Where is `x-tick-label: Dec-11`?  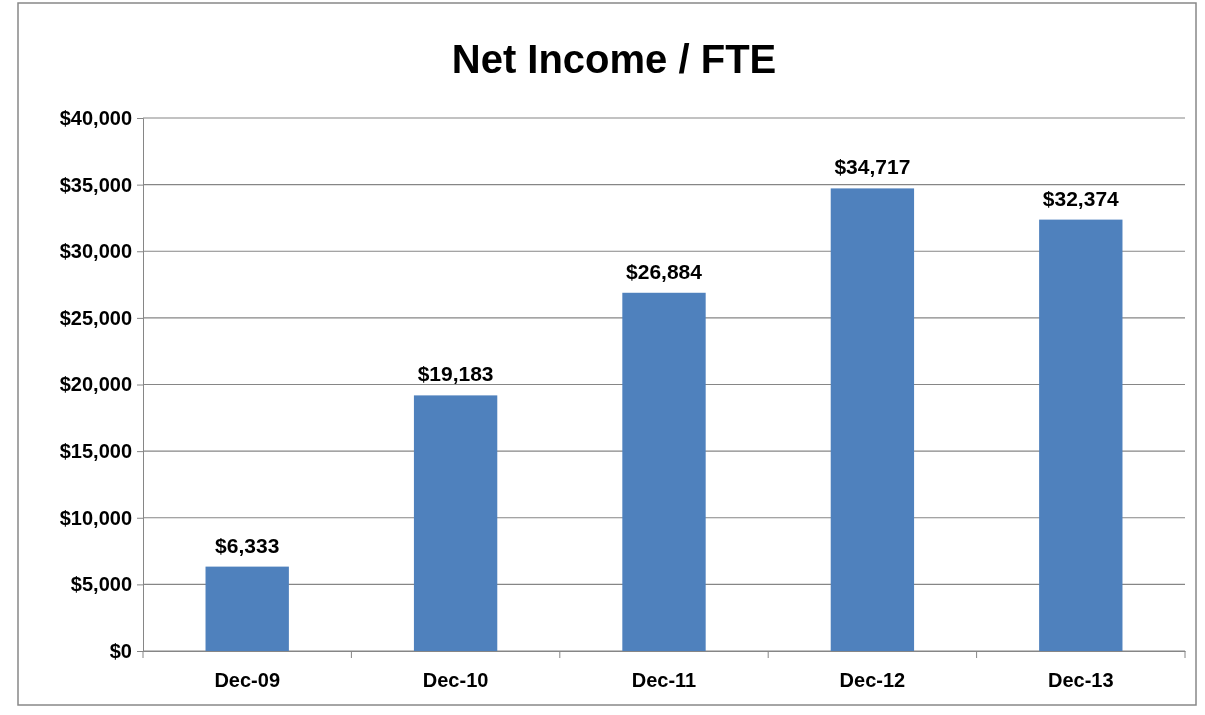
x-tick-label: Dec-11 is located at coordinates (664, 680).